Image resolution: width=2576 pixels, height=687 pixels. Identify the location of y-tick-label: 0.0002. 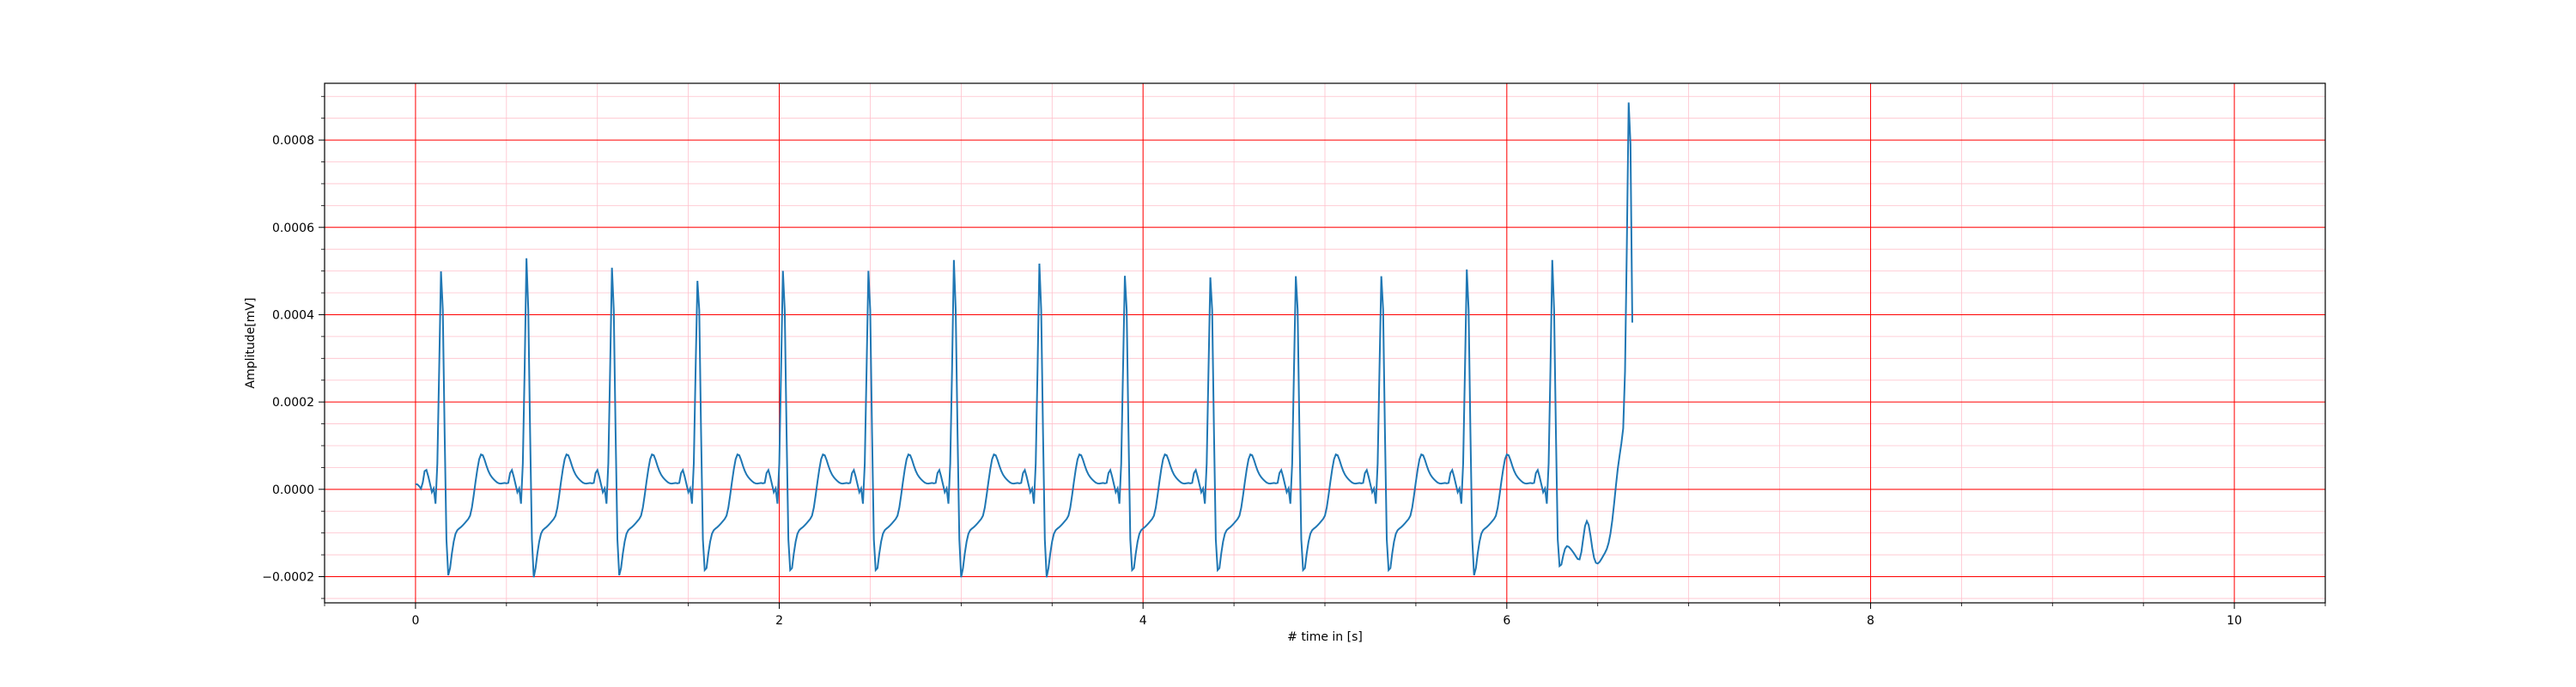
(293, 403).